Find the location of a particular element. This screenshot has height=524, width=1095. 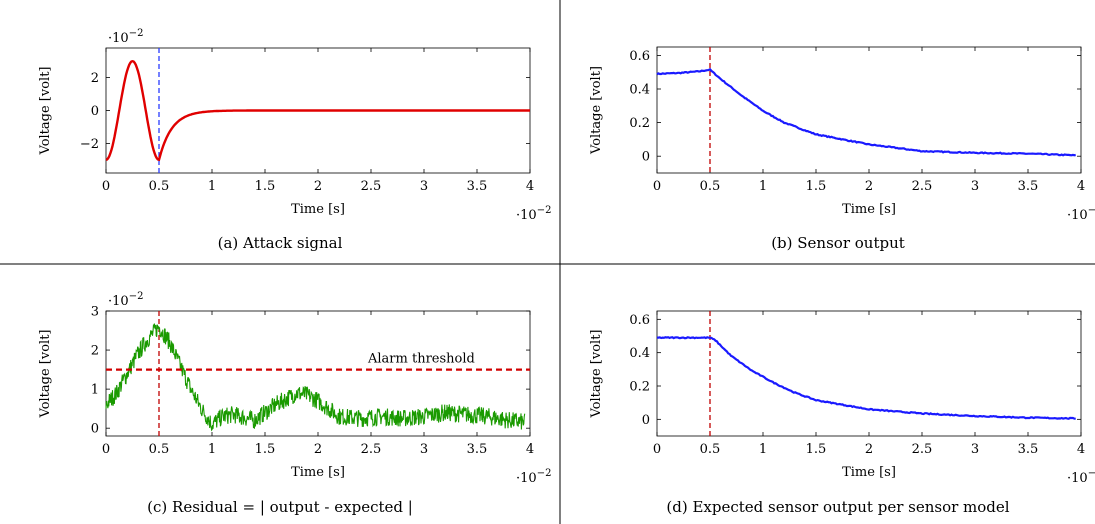

subfigure-caption: (b) Sensor output is located at coordinates (838, 243).